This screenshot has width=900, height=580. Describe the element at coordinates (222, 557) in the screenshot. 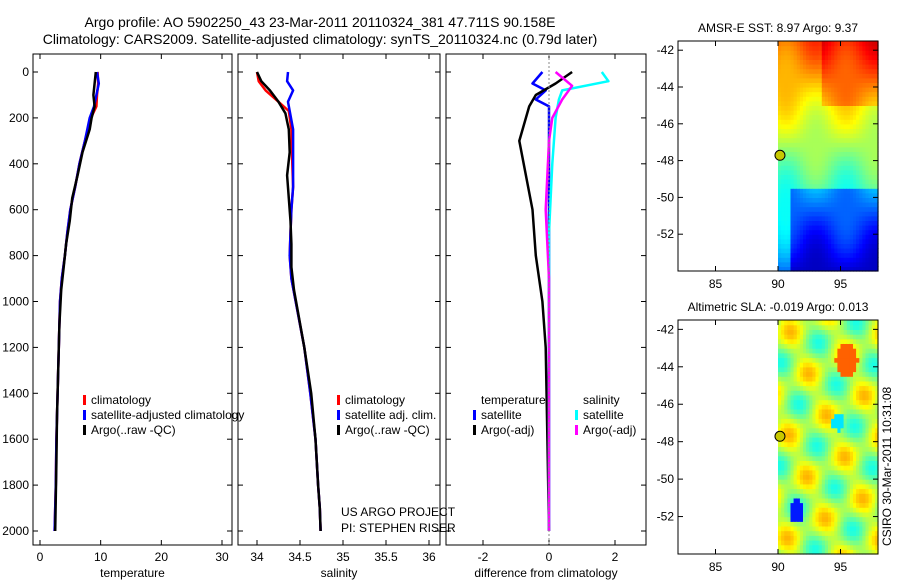

I see `x-tick-label: 30` at that location.